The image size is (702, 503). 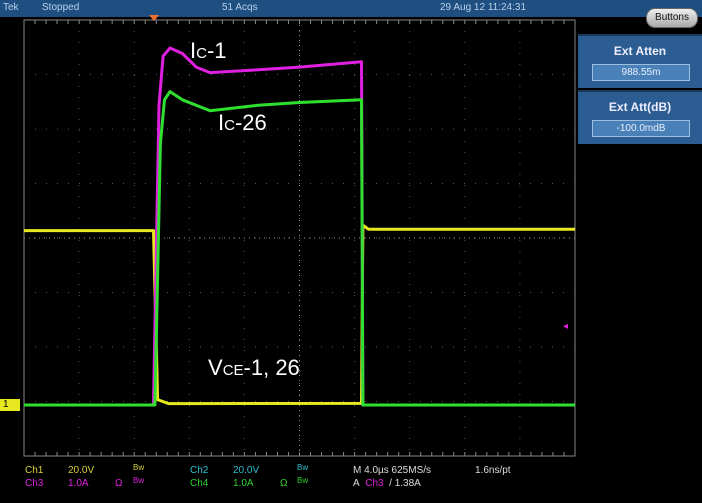 I want to click on ch4-scale: 1.0A, so click(x=243, y=483).